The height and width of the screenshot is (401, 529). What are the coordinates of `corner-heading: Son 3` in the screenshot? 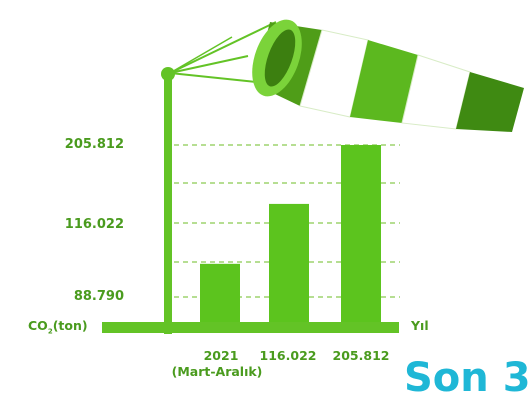 It's located at (466, 378).